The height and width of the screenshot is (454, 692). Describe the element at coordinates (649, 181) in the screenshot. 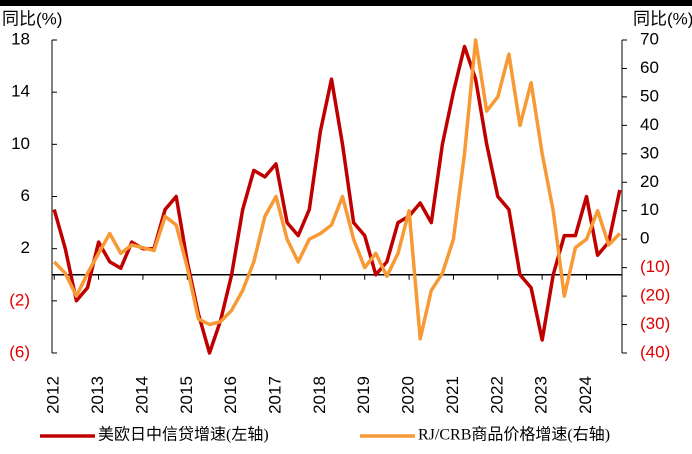

I see `y2-tick-label: 20` at that location.